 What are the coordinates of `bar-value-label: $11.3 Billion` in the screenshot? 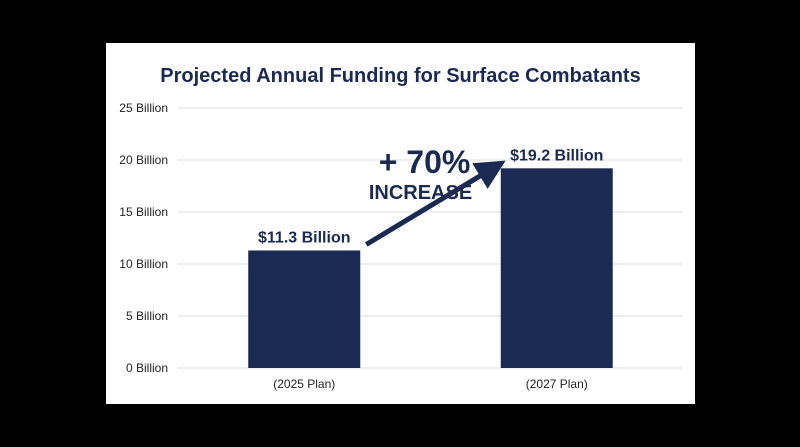 It's located at (304, 237).